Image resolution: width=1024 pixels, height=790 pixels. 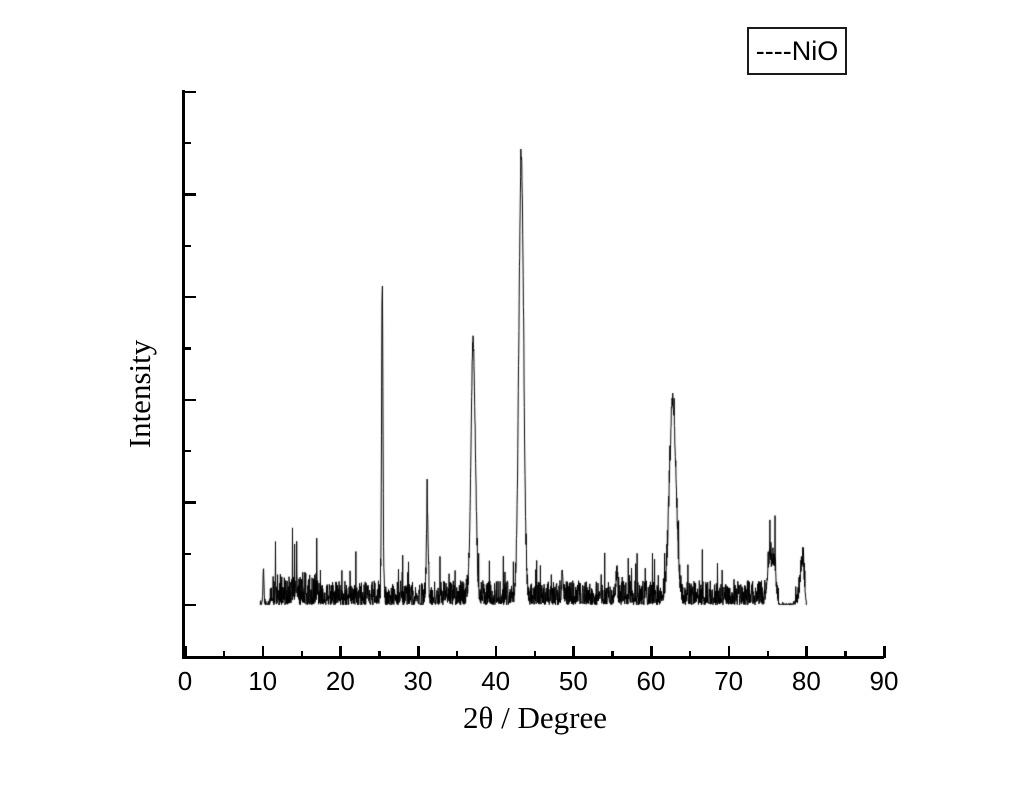 I want to click on x-axis-spine, so click(x=533, y=657).